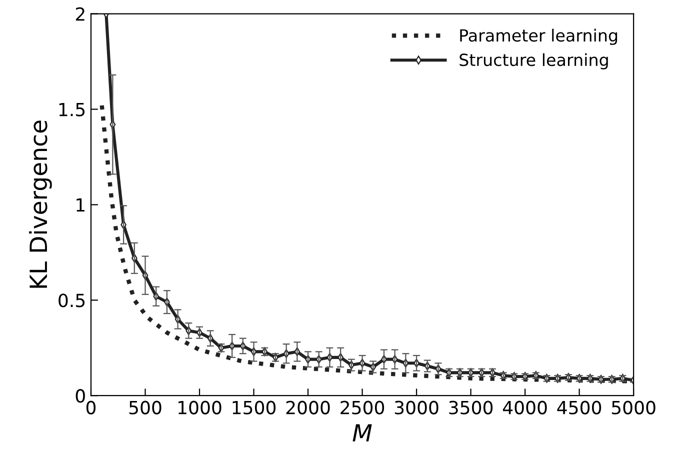  I want to click on x-tick-label: 4000, so click(524, 407).